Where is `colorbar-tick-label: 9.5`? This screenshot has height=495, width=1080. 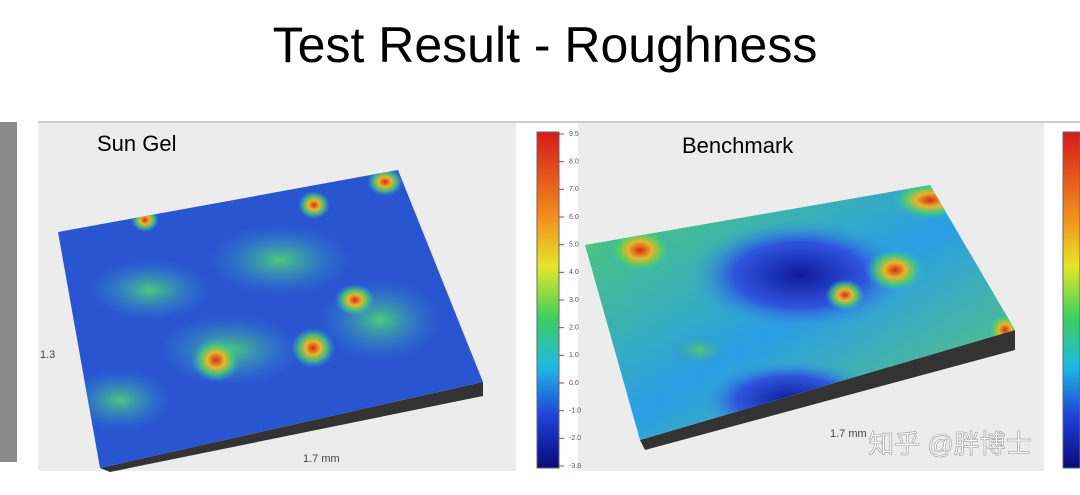 colorbar-tick-label: 9.5 is located at coordinates (574, 134).